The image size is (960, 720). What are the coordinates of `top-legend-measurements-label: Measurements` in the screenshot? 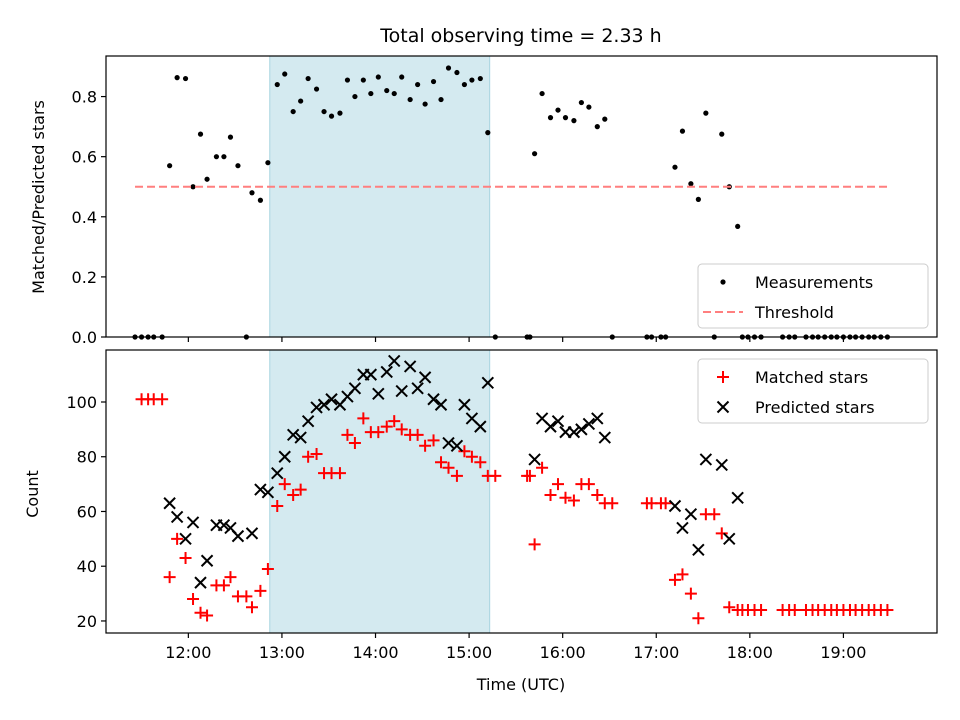 It's located at (814, 282).